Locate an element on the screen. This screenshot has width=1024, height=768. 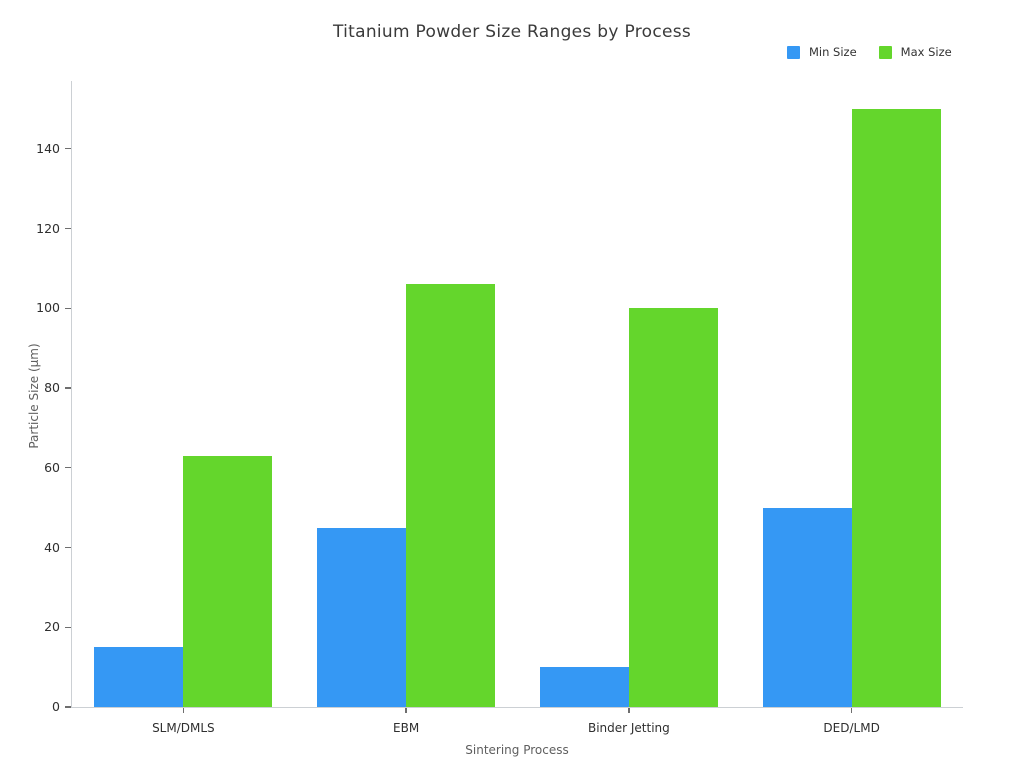
chart-title: Titanium Powder Size Ranges by Process is located at coordinates (512, 32).